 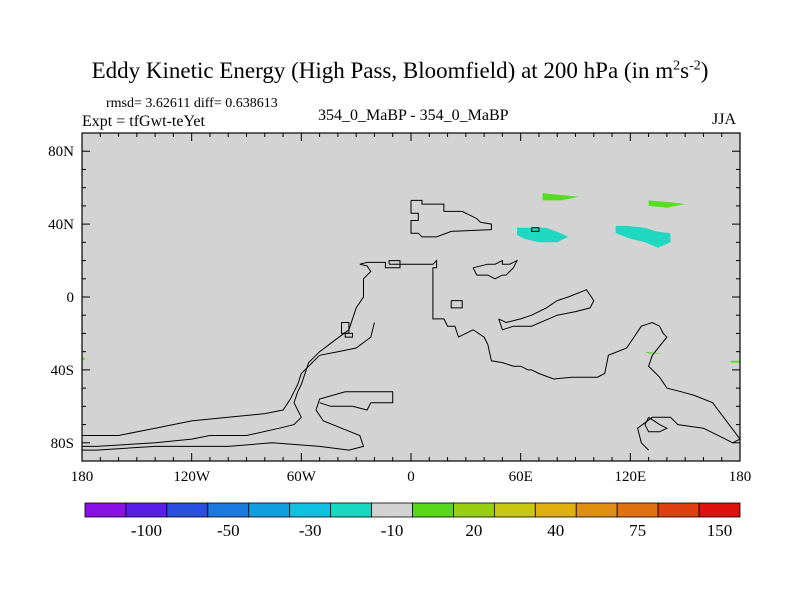 I want to click on east-asia-anomaly, so click(x=643, y=236).